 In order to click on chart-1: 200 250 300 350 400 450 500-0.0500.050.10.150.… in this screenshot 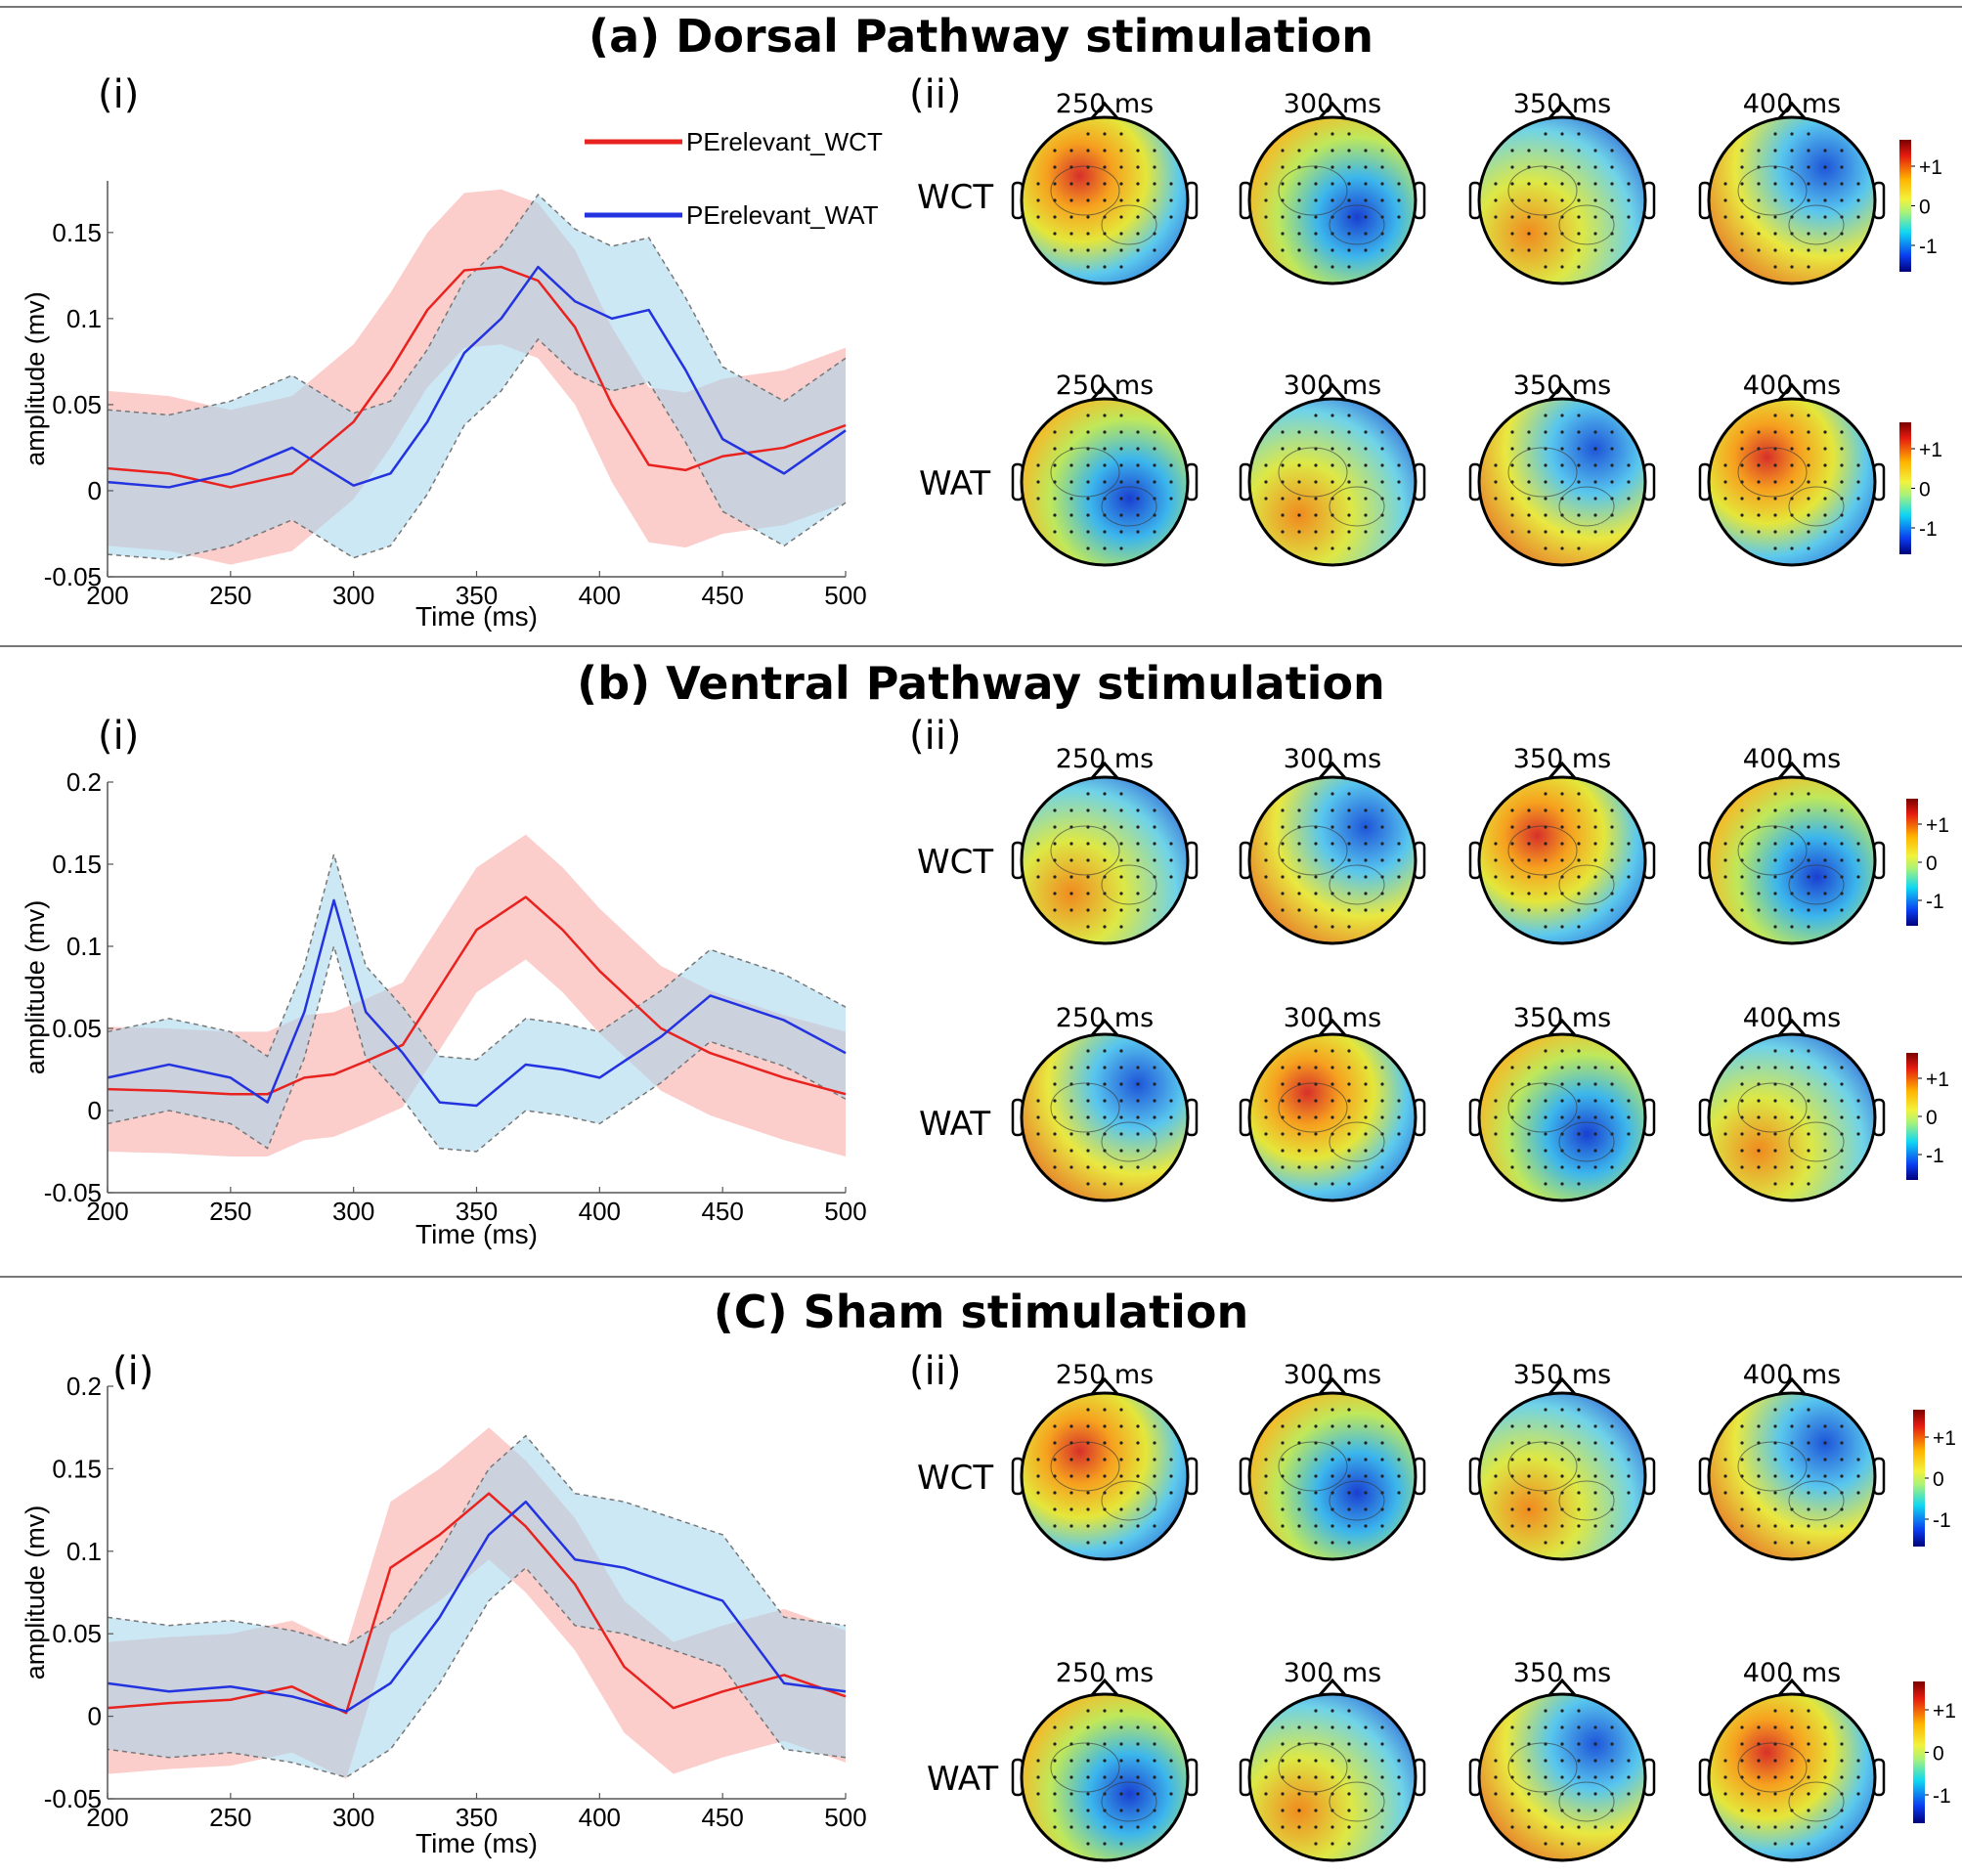, I will do `click(444, 1008)`.